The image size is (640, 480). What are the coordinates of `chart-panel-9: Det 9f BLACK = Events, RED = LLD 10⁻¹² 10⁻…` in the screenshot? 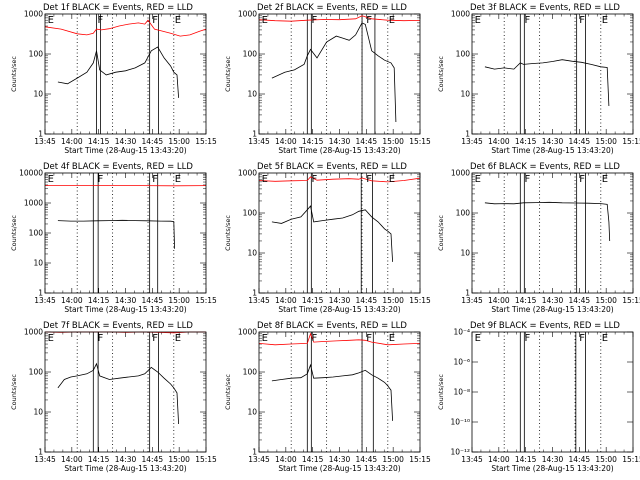 It's located at (538, 397).